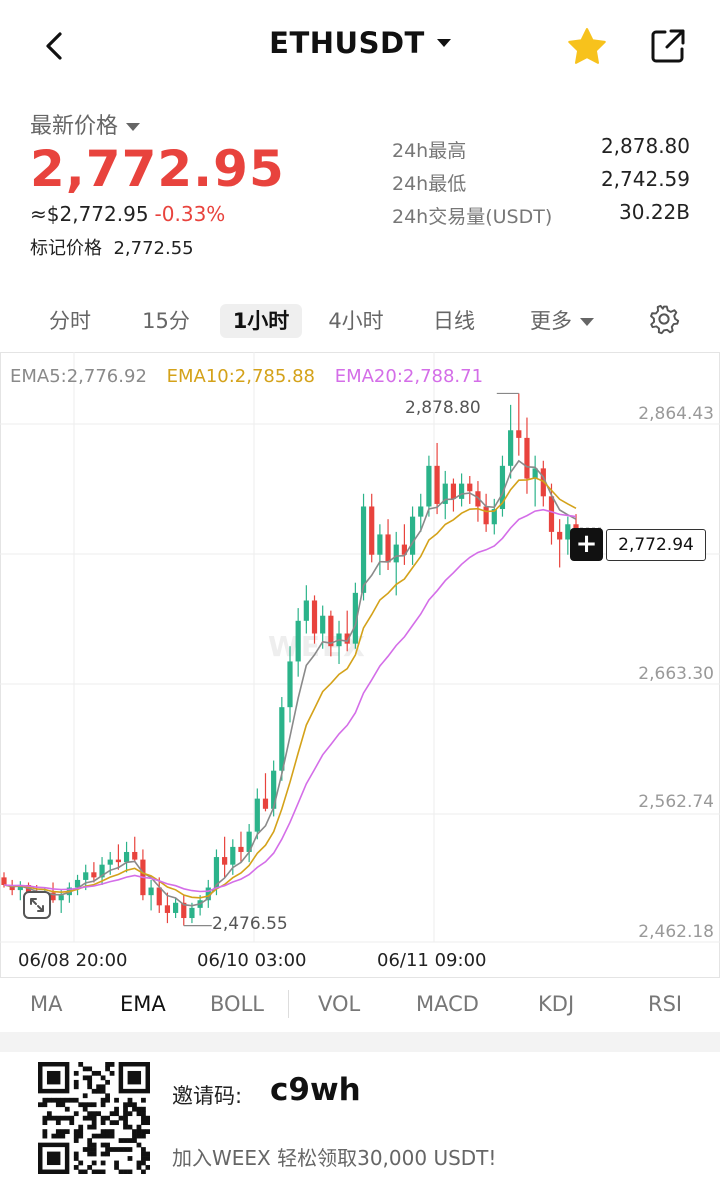 This screenshot has width=720, height=1200. What do you see at coordinates (587, 47) in the screenshot?
I see `star-icon` at bounding box center [587, 47].